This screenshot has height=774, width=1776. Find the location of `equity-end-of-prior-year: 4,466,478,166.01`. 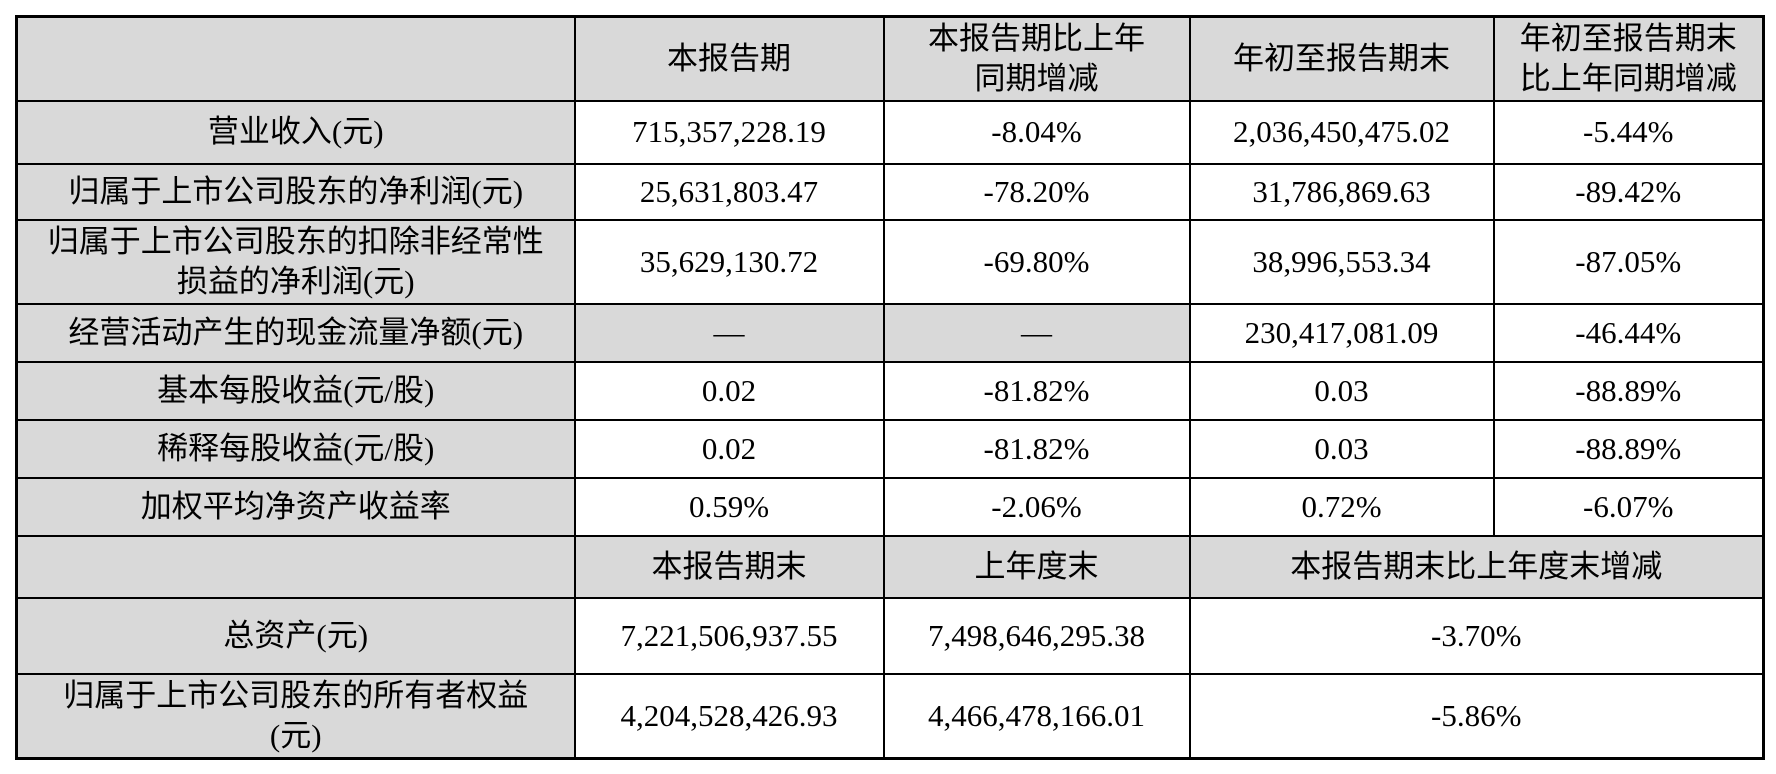

equity-end-of-prior-year: 4,466,478,166.01 is located at coordinates (1036, 716).